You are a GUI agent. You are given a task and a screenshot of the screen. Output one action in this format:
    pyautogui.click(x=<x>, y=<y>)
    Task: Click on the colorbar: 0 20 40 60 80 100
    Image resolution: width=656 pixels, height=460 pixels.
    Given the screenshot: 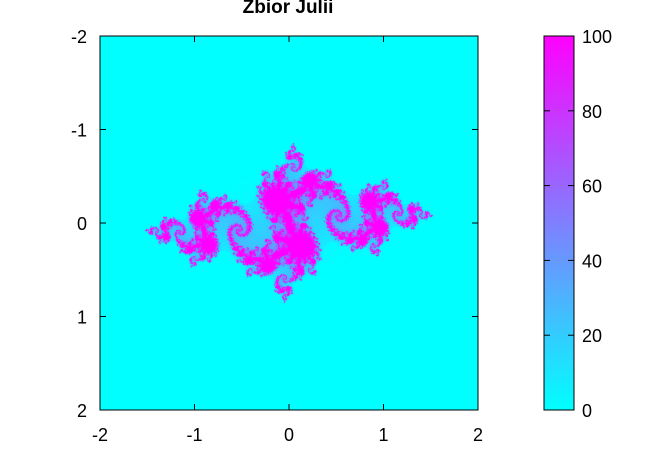 What is the action you would take?
    pyautogui.click(x=577, y=224)
    